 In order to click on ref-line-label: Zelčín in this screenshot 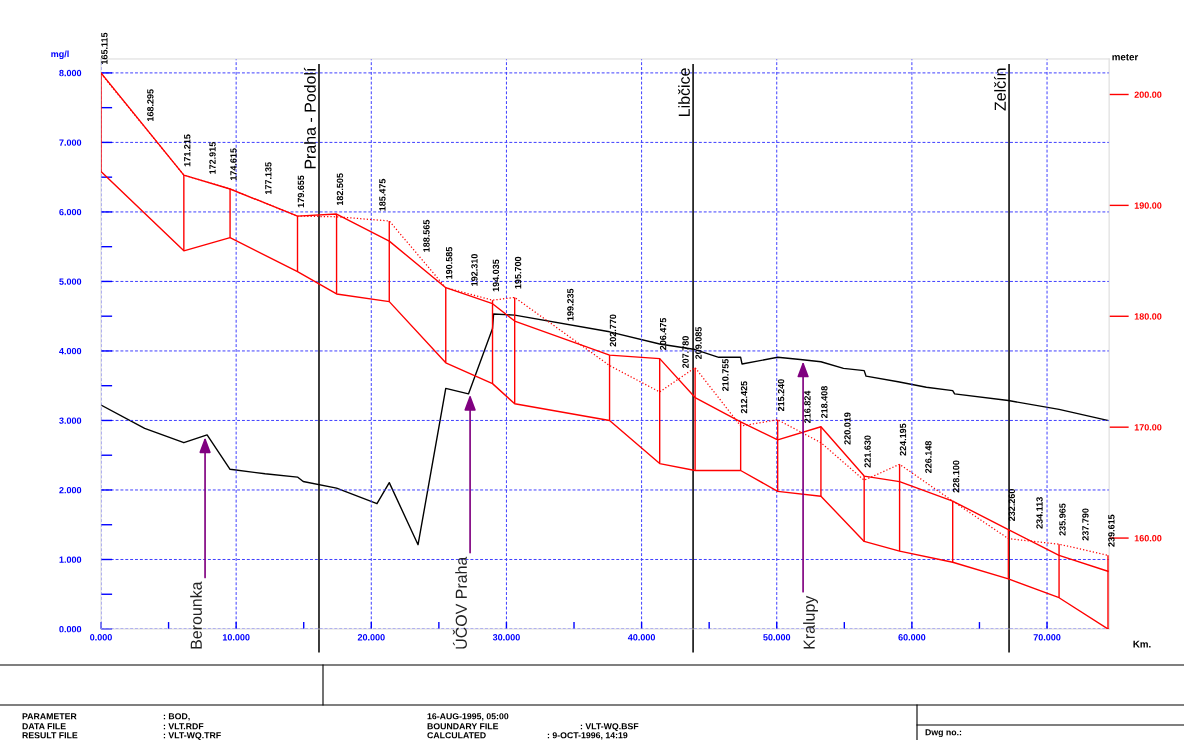, I will do `click(999, 89)`.